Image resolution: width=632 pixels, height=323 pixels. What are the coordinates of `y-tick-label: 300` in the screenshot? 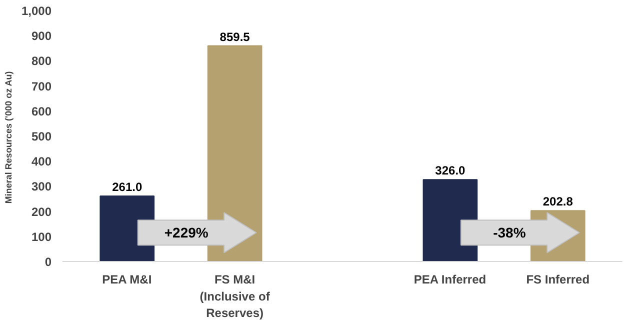 It's located at (41, 187).